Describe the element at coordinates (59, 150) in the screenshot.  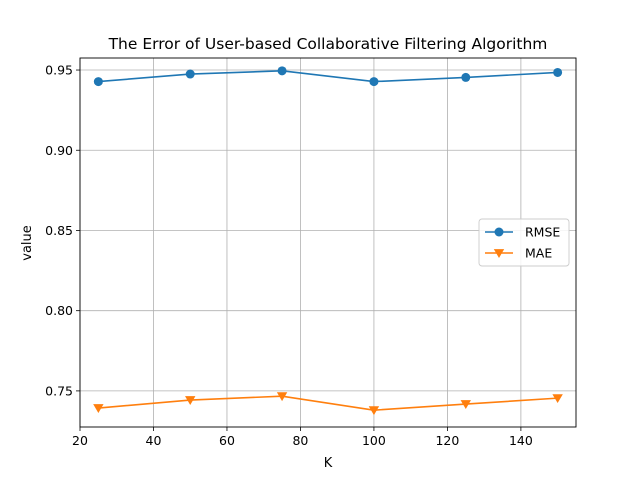
I see `y-tick-label: 0.90` at that location.